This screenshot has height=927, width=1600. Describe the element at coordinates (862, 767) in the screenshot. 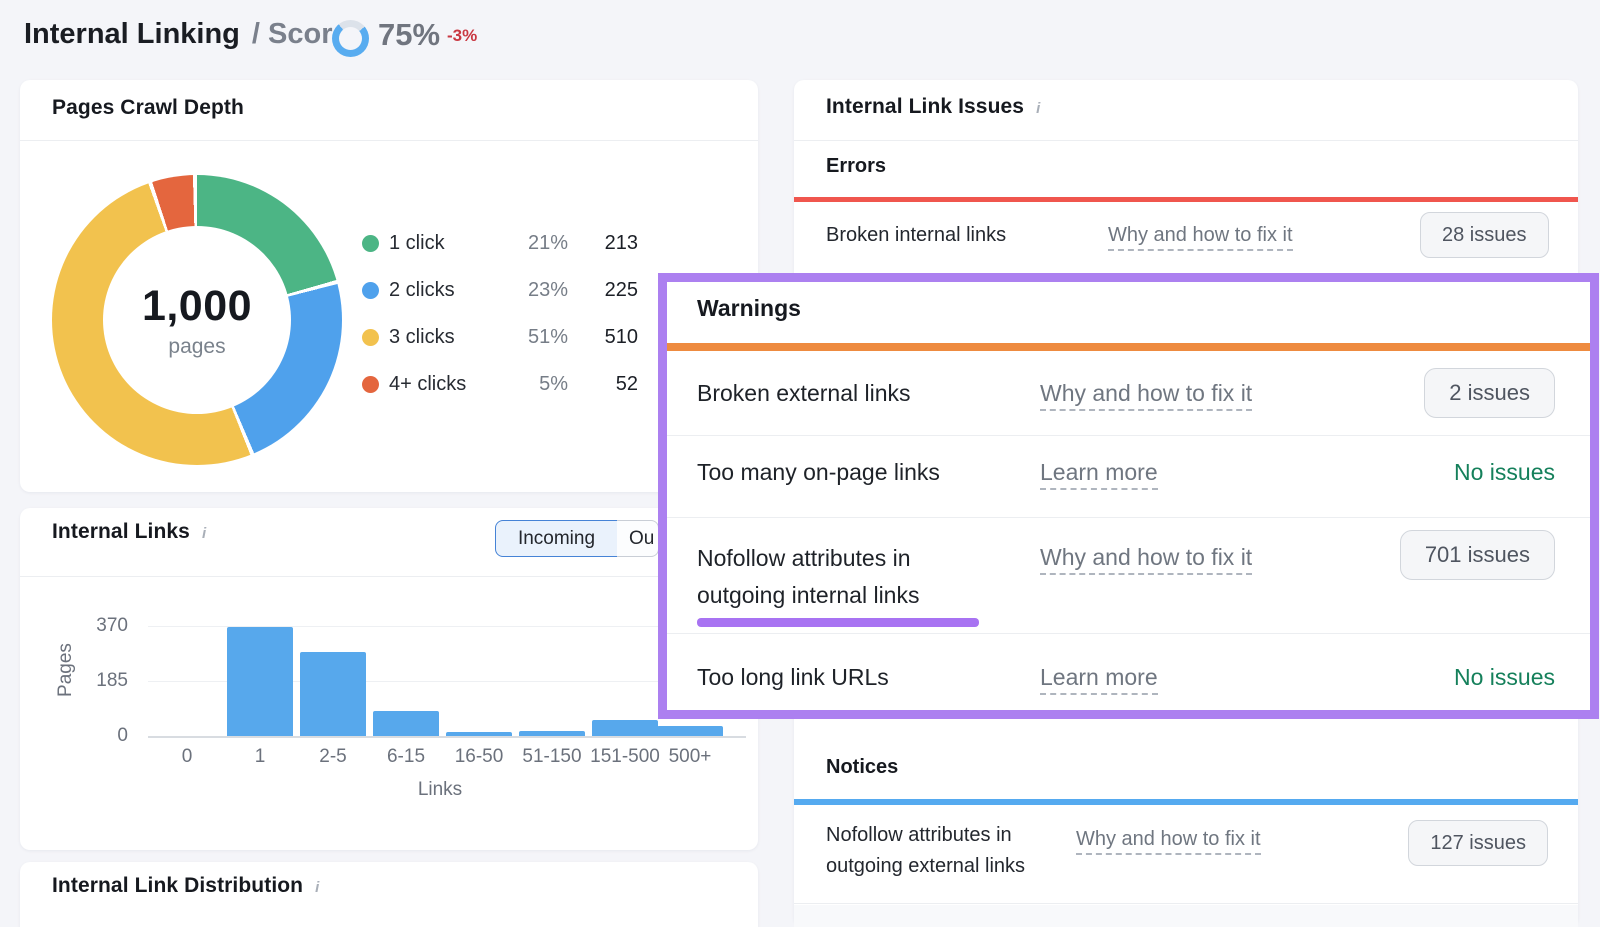

I see `notices-heading: Notices` at that location.